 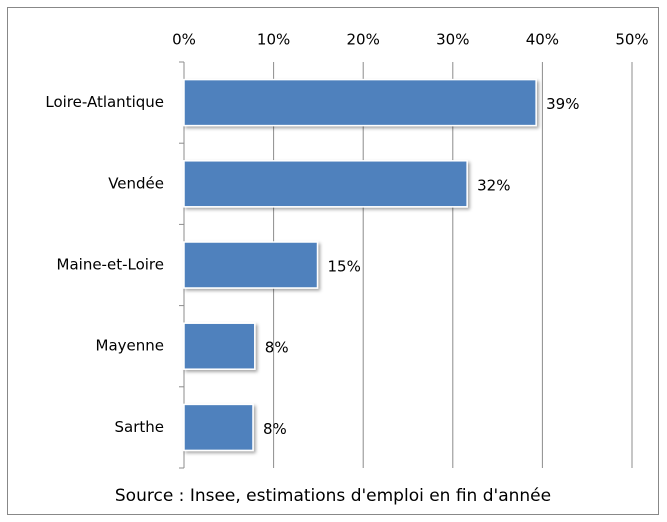 What do you see at coordinates (542, 40) in the screenshot?
I see `x-tick-label: 40%` at bounding box center [542, 40].